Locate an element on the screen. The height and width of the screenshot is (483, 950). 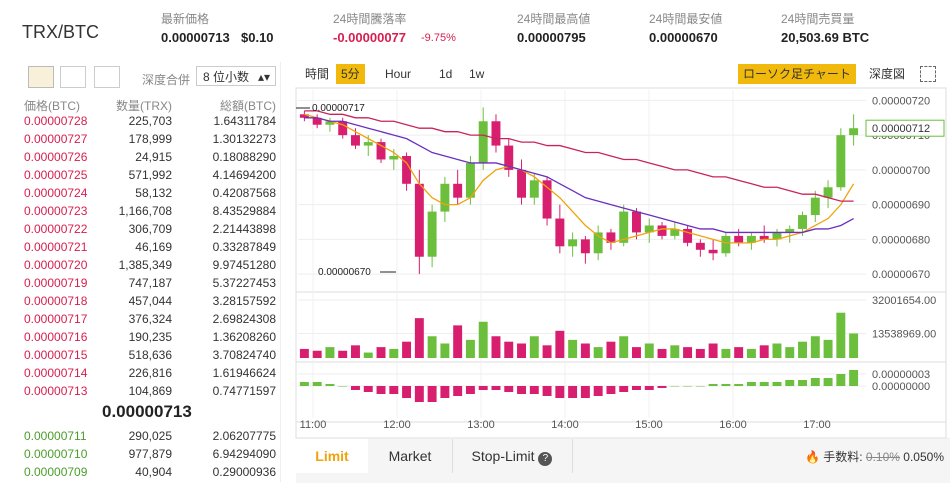
toolbar-week: 1w is located at coordinates (477, 74).